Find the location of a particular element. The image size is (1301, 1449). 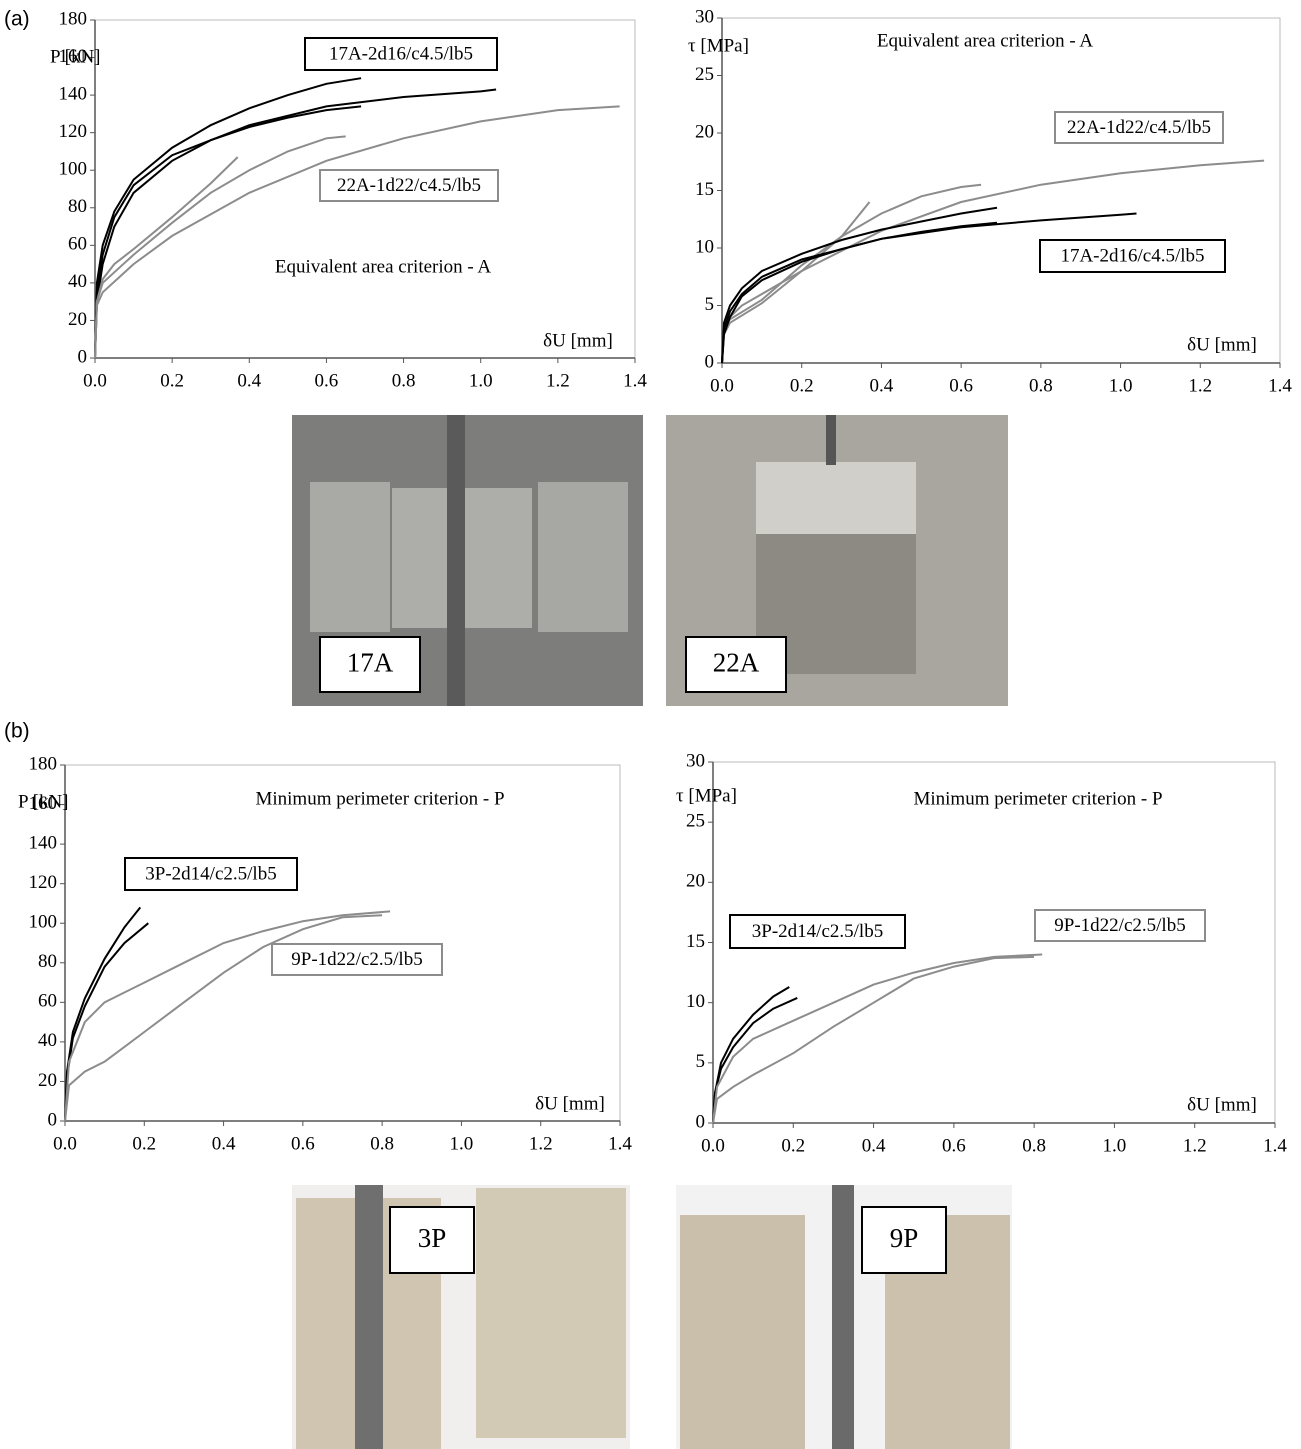

label-text: 9P is located at coordinates (904, 1238).